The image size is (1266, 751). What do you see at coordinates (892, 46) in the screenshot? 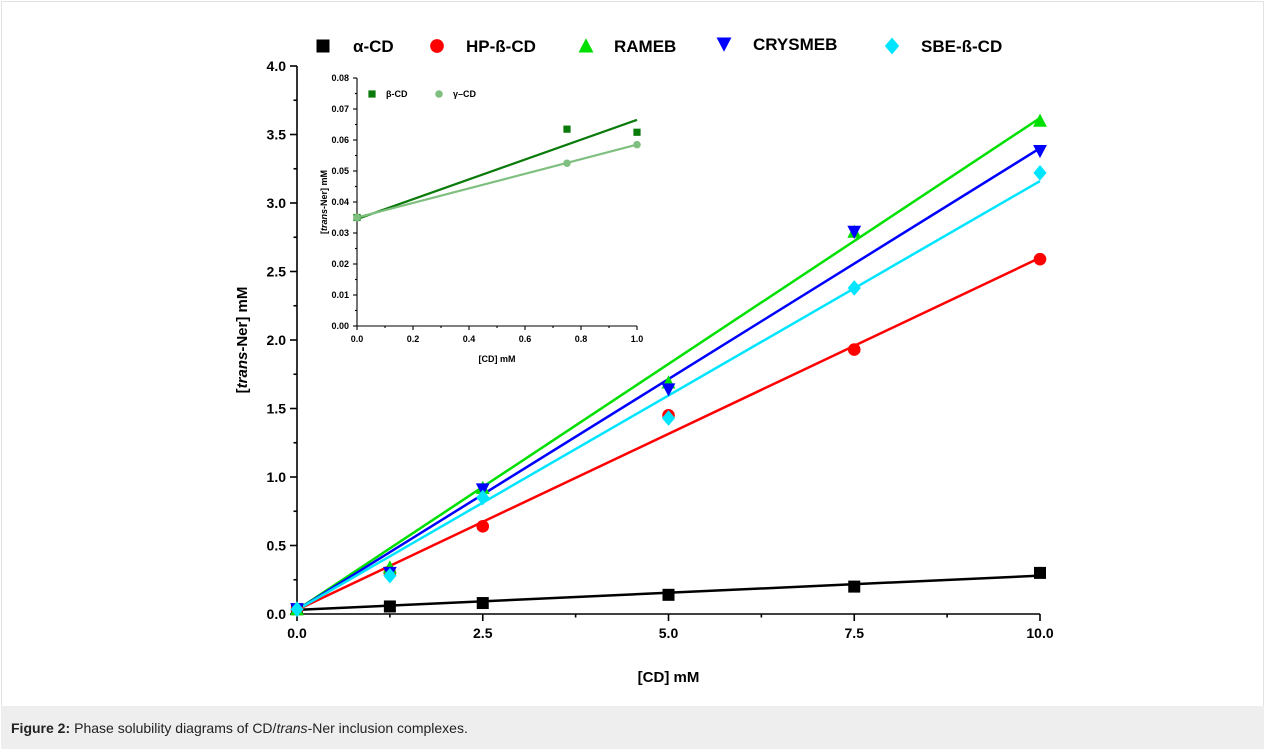
I see `main-legend-marker-sbe-cd` at bounding box center [892, 46].